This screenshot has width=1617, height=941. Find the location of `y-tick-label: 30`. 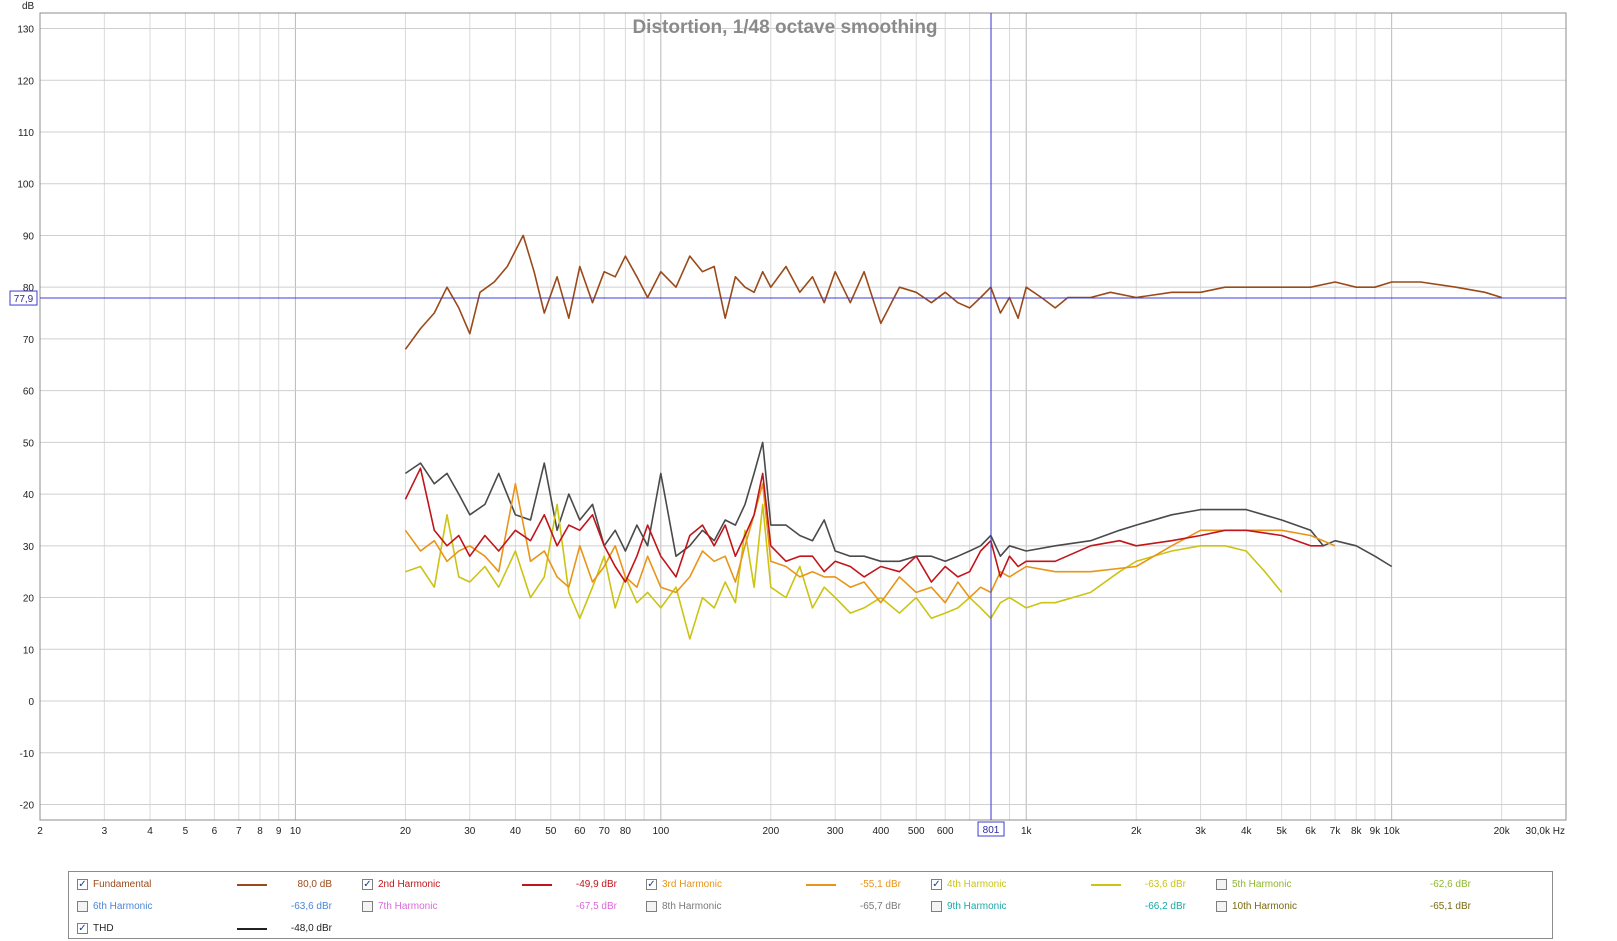

y-tick-label: 30 is located at coordinates (29, 547).